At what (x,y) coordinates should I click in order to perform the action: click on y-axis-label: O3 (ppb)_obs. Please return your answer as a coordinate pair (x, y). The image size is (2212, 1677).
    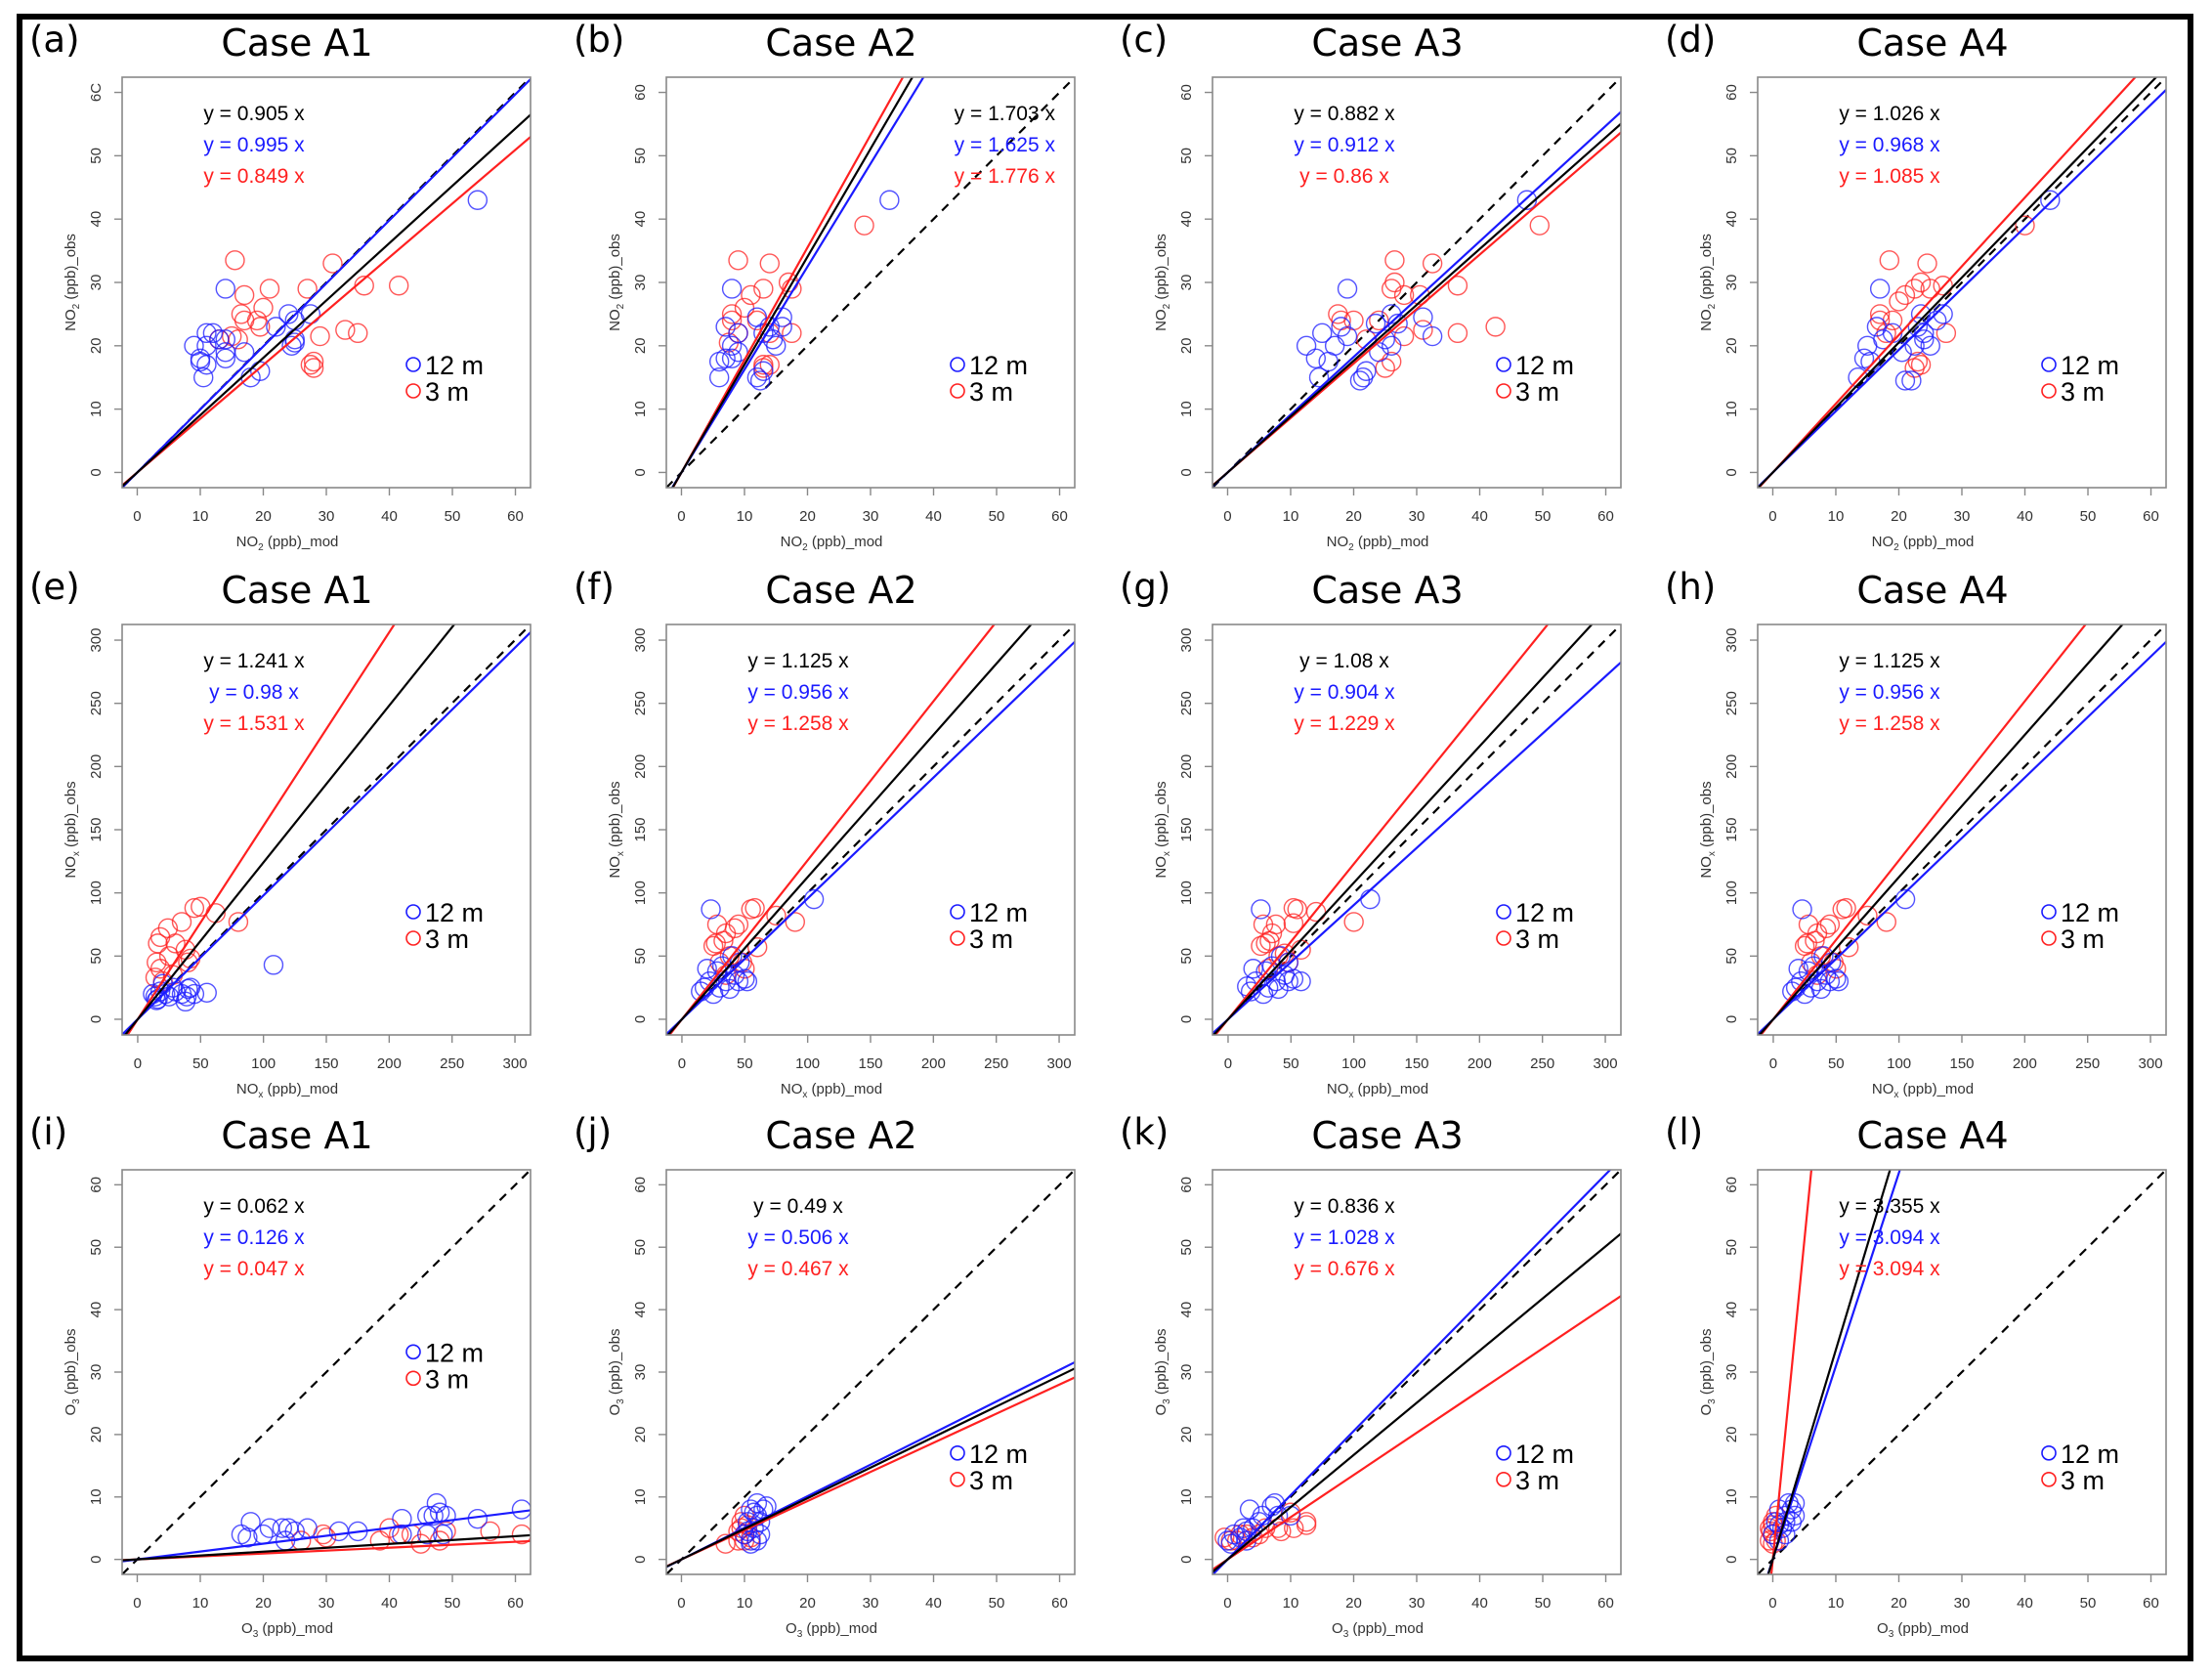
    Looking at the image, I should click on (1708, 1373).